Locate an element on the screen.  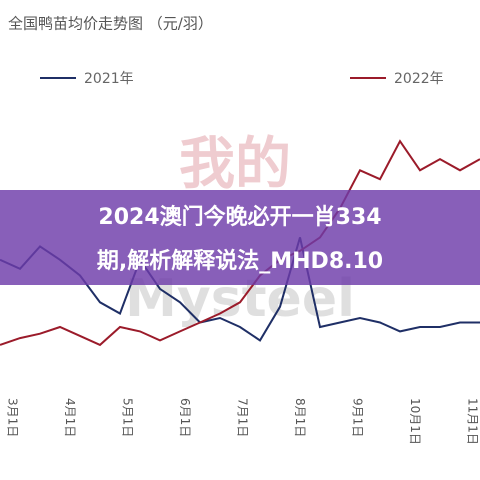
legend-label: 2021年 is located at coordinates (109, 79).